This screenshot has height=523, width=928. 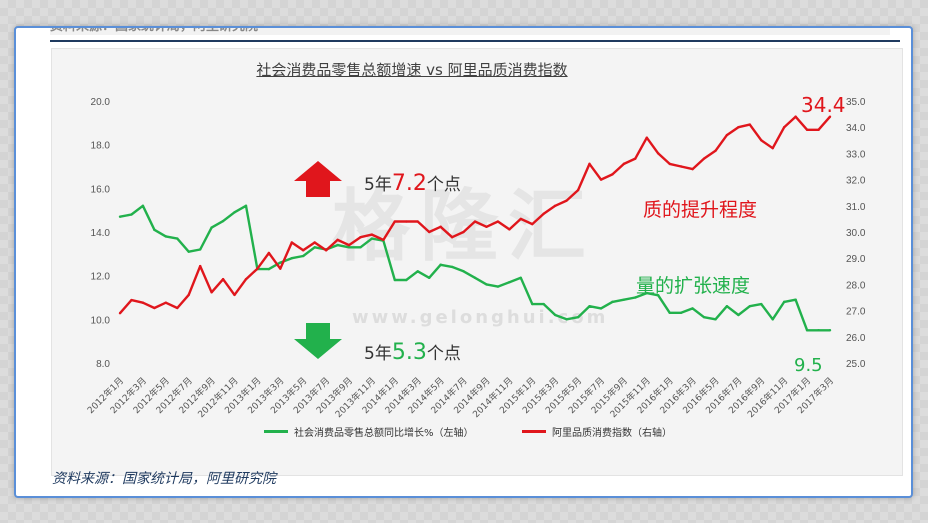 What do you see at coordinates (693, 286) in the screenshot?
I see `quantity-label: 量的扩张速度` at bounding box center [693, 286].